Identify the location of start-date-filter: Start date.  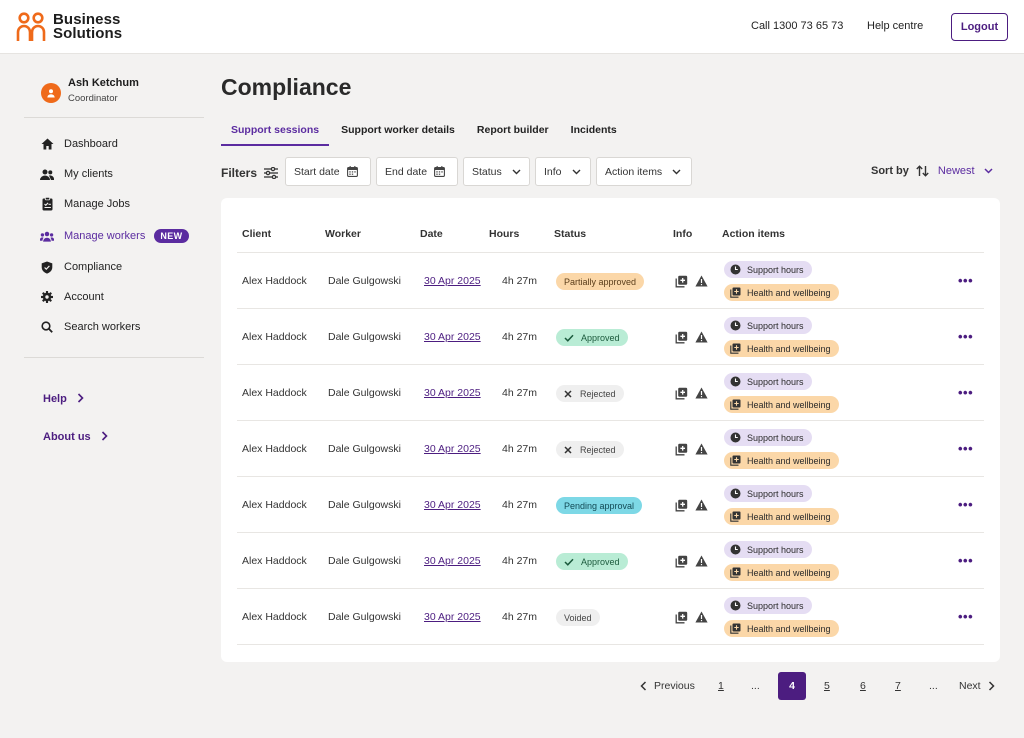
(328, 171).